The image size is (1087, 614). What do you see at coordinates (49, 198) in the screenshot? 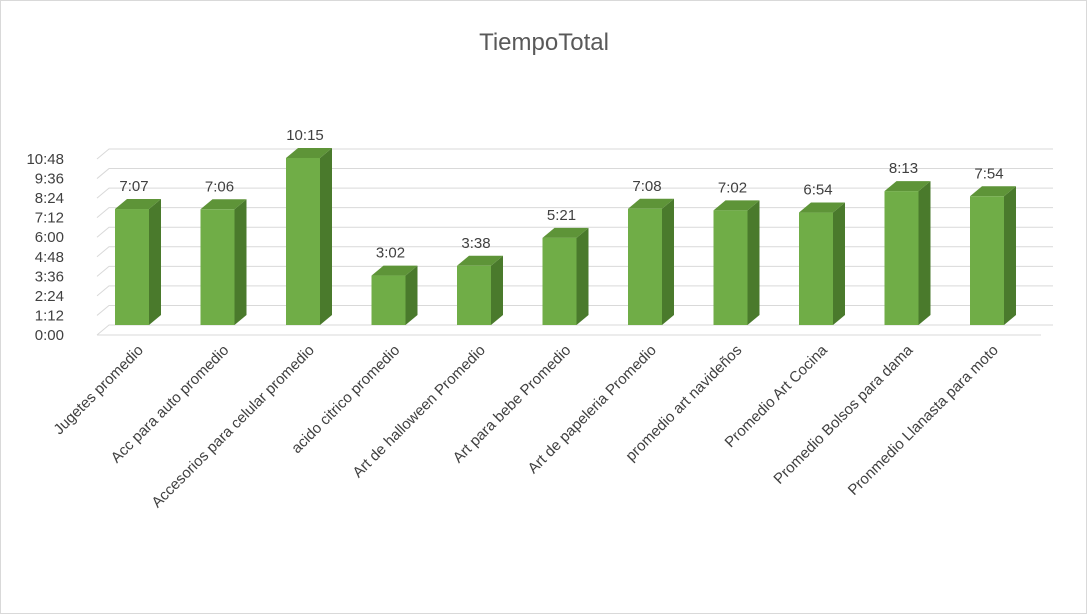
I see `y-tick-label: 8:24` at bounding box center [49, 198].